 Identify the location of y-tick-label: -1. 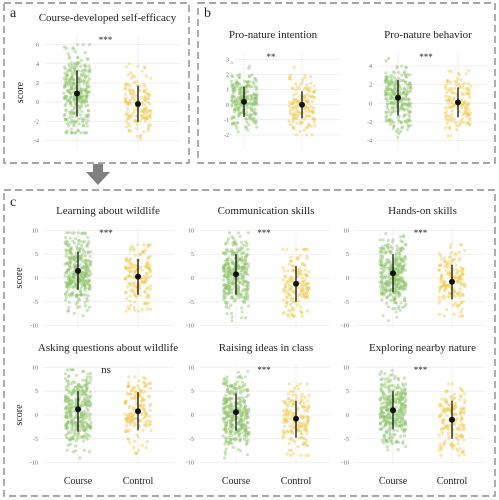
(226, 121).